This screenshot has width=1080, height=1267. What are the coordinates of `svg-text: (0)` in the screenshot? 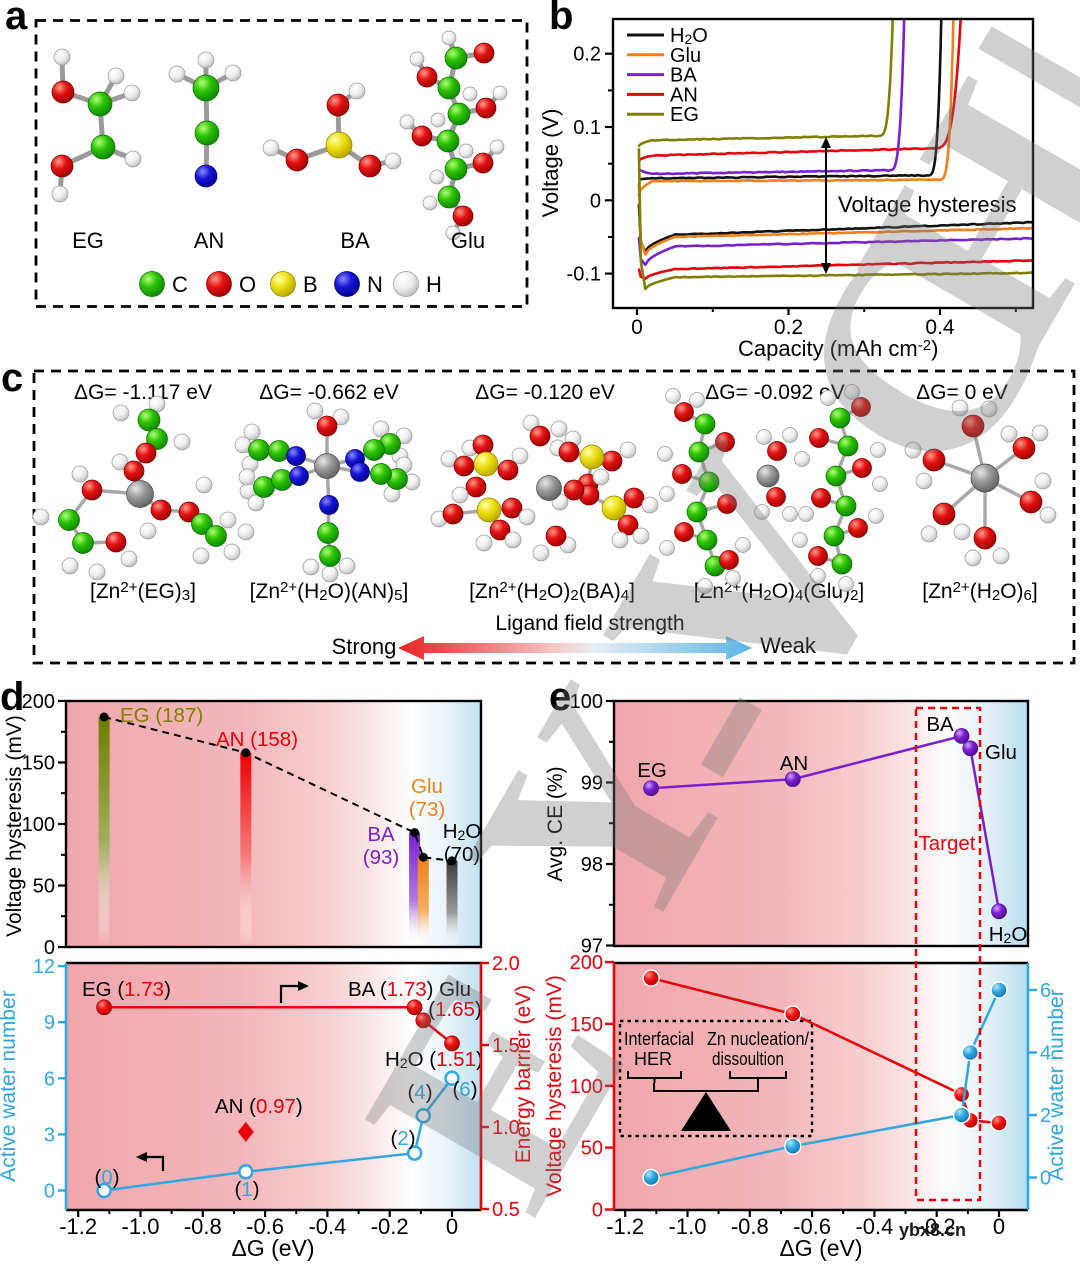 It's located at (106, 1177).